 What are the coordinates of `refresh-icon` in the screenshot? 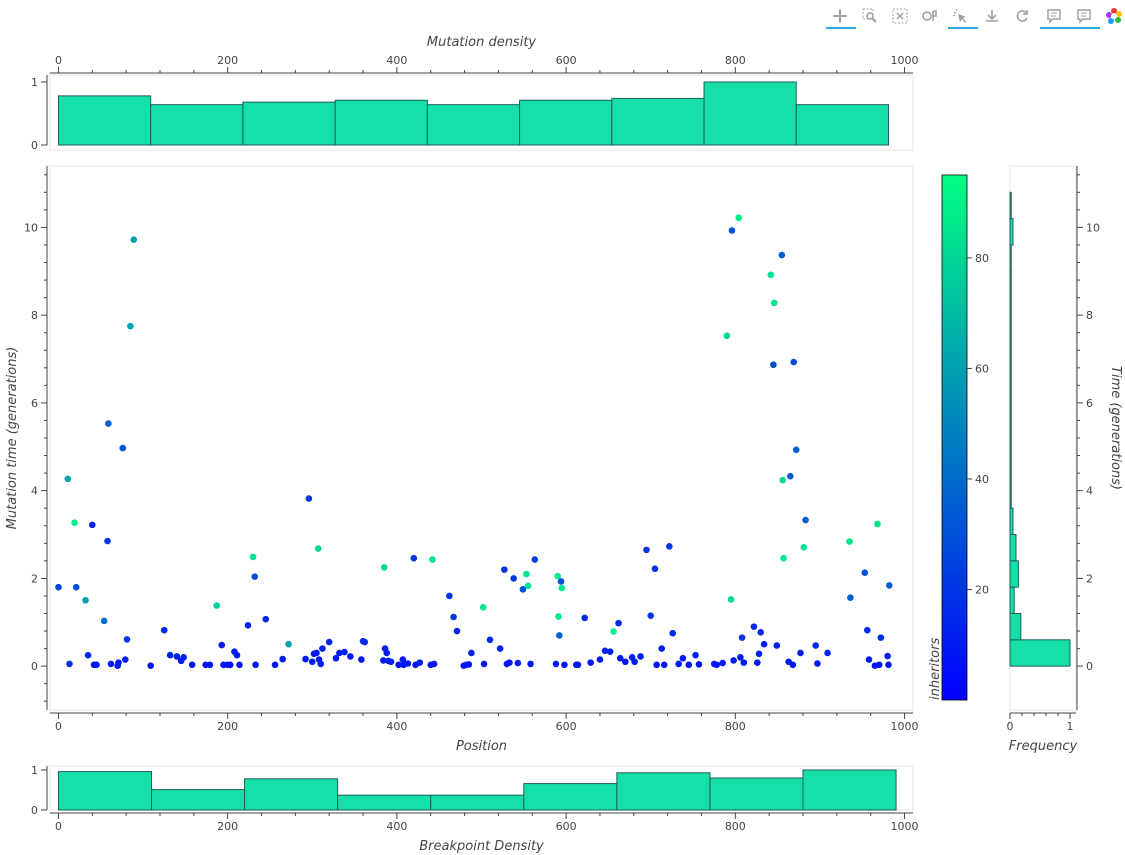 It's located at (1022, 16).